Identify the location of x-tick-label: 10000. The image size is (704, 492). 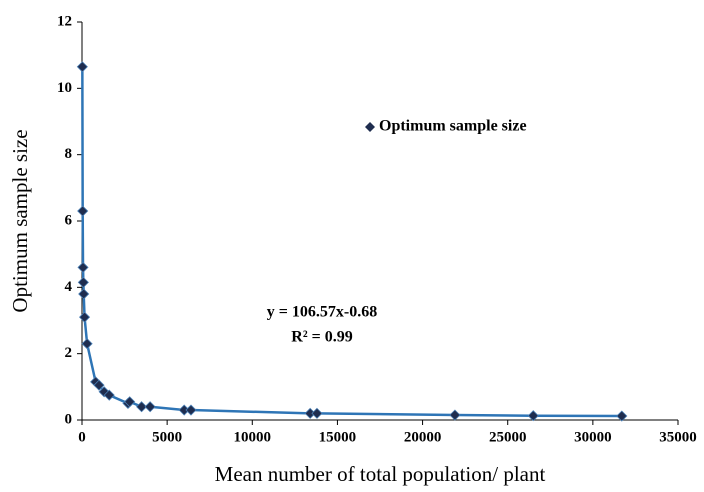
(253, 437).